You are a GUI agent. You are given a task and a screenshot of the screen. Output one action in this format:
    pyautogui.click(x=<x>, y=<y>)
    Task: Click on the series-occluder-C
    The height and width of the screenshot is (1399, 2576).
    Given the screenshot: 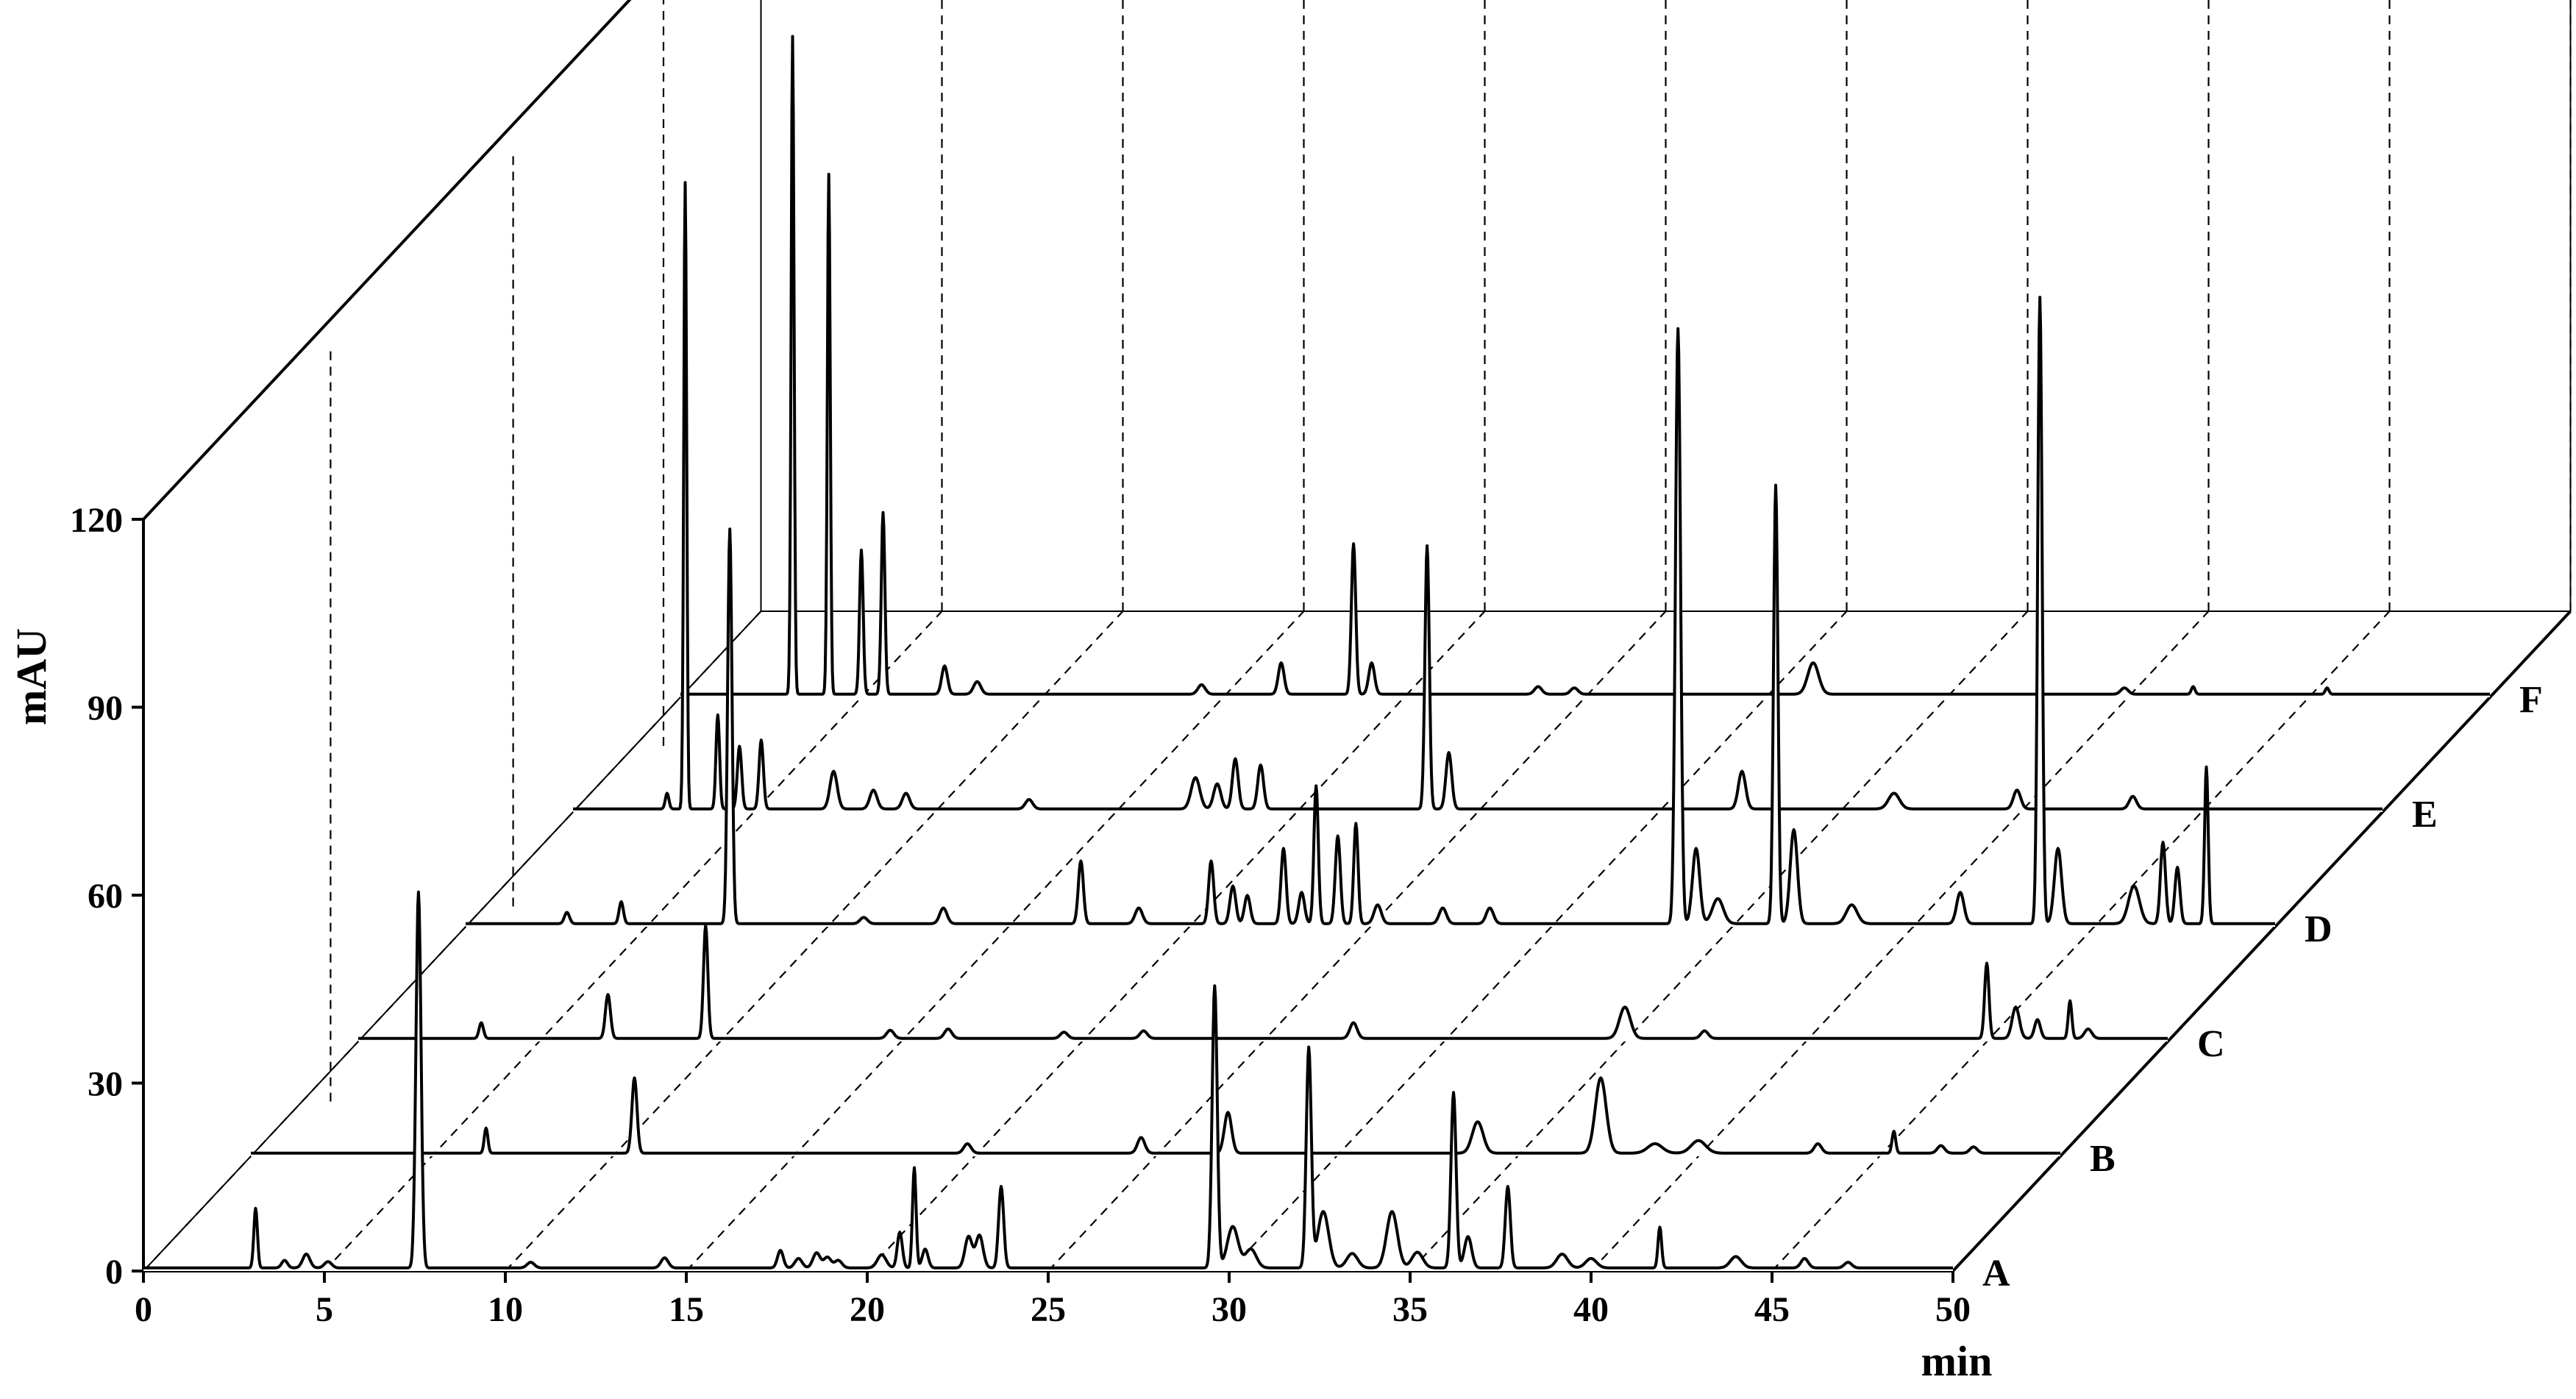 What is the action you would take?
    pyautogui.click(x=1263, y=983)
    